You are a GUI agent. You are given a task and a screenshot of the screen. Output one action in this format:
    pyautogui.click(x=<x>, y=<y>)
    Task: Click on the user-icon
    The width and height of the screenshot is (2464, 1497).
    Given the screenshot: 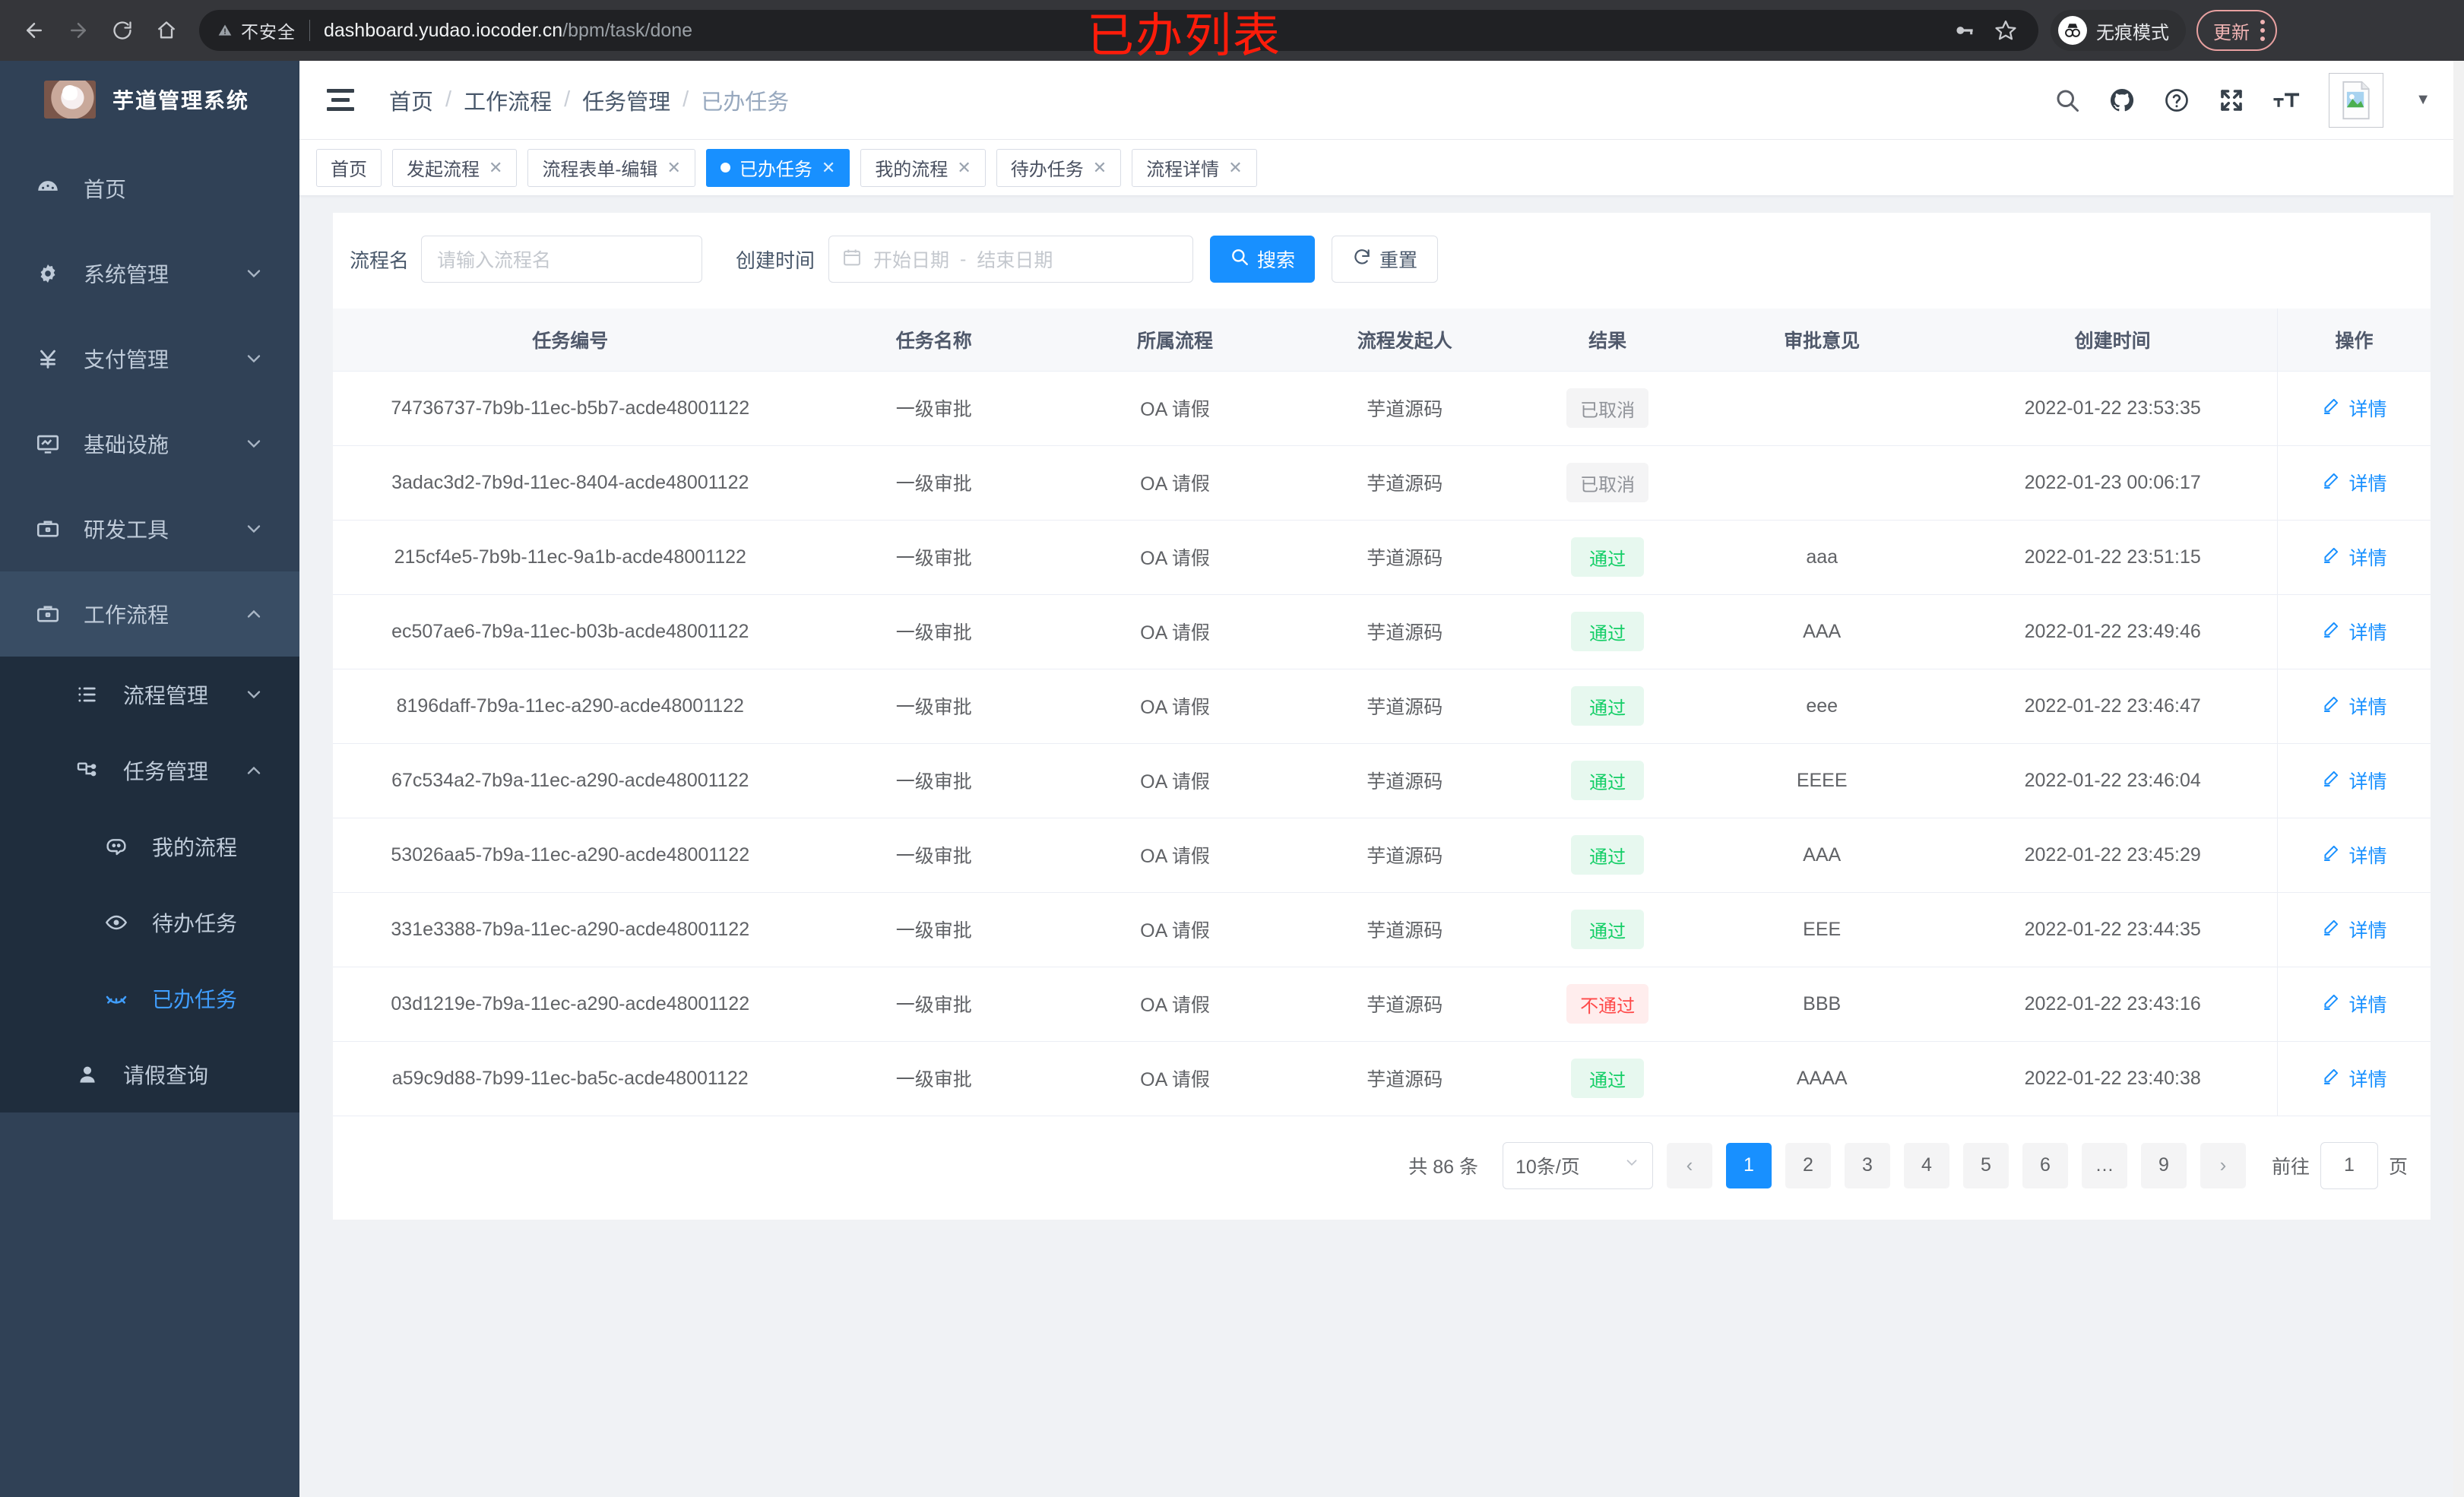 What is the action you would take?
    pyautogui.click(x=87, y=1074)
    